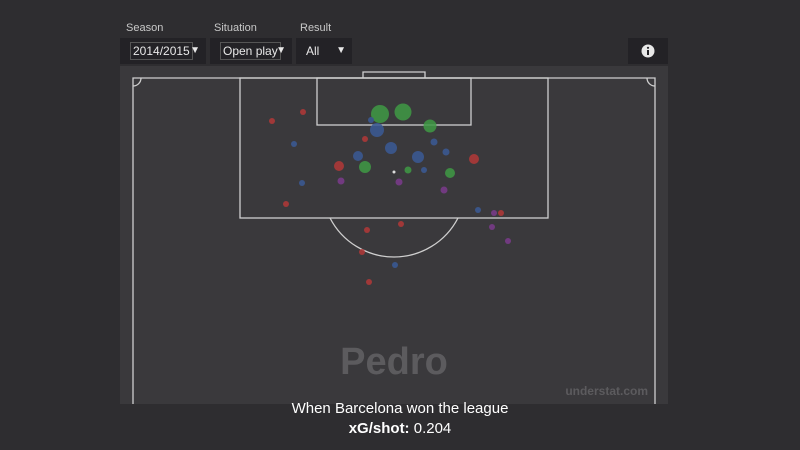 This screenshot has height=450, width=800. Describe the element at coordinates (394, 362) in the screenshot. I see `player-watermark: Pedro` at that location.